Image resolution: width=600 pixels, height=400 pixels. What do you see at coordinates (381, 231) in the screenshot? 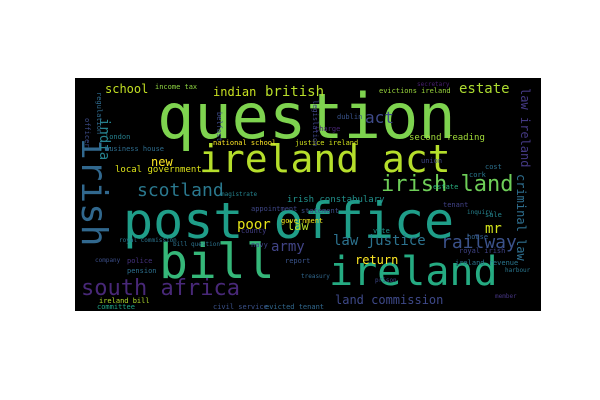
I see `cloud-word: vote` at bounding box center [381, 231].